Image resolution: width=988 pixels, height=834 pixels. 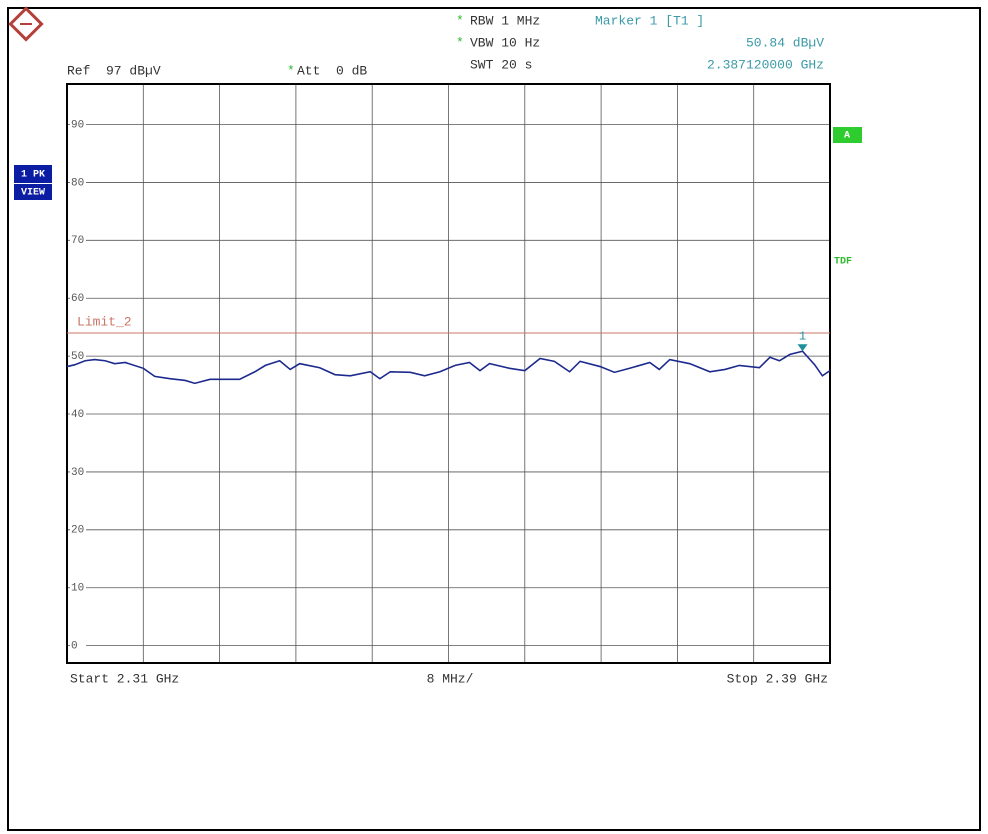 I want to click on marker-level: 50.84 dBµV, so click(x=785, y=42).